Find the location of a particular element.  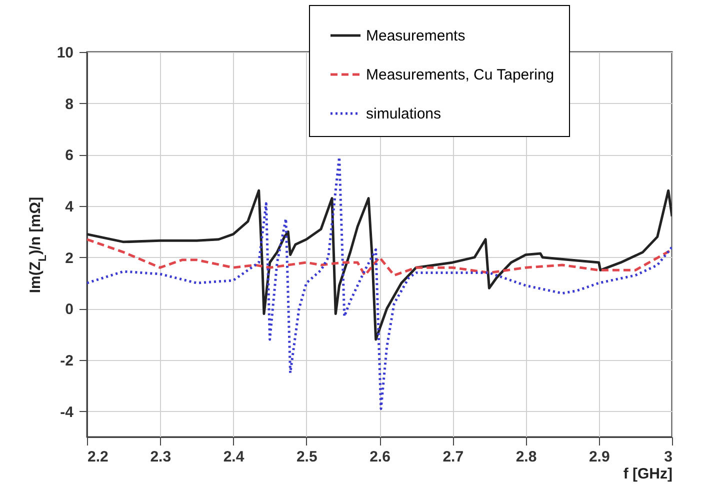

legend-label: Measurements is located at coordinates (416, 36).